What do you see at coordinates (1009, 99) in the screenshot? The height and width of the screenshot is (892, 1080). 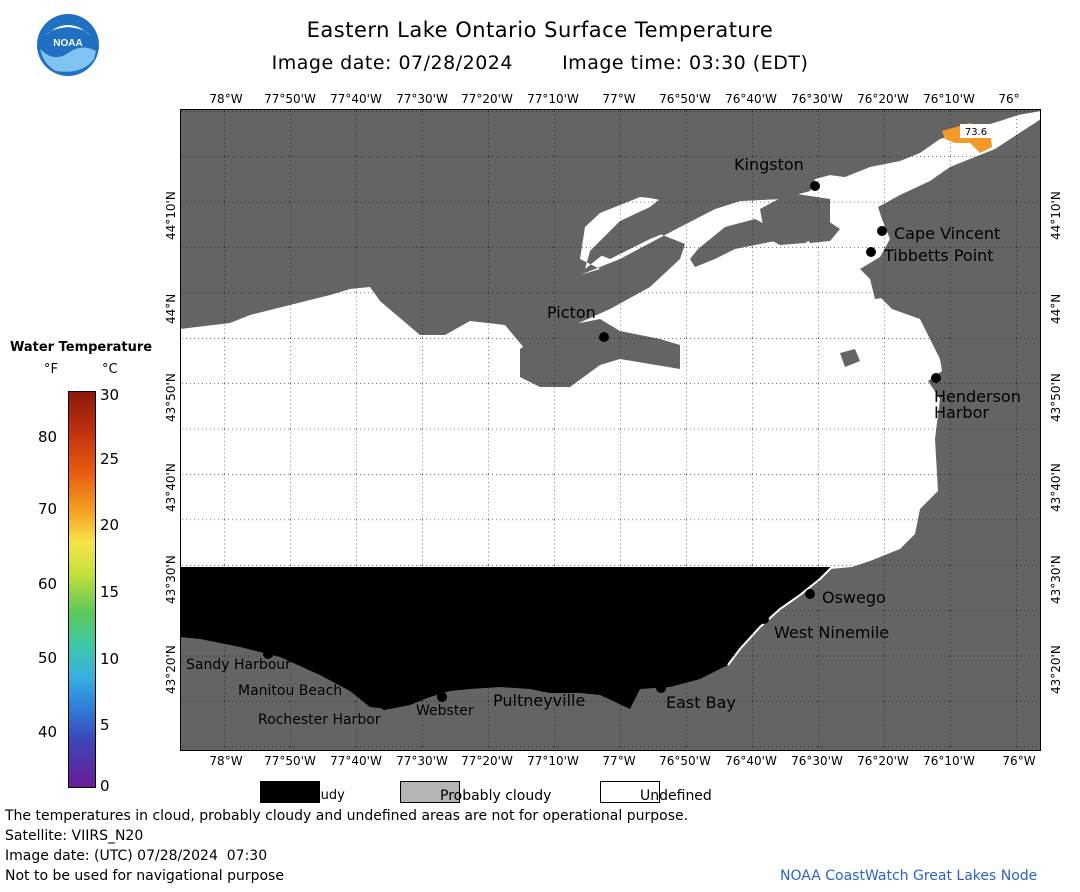 I see `lon-label-top: 76°` at bounding box center [1009, 99].